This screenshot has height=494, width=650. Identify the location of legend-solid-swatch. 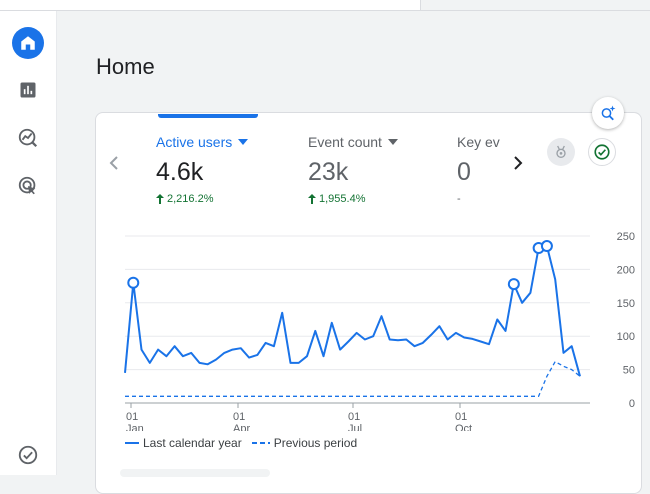
(132, 443).